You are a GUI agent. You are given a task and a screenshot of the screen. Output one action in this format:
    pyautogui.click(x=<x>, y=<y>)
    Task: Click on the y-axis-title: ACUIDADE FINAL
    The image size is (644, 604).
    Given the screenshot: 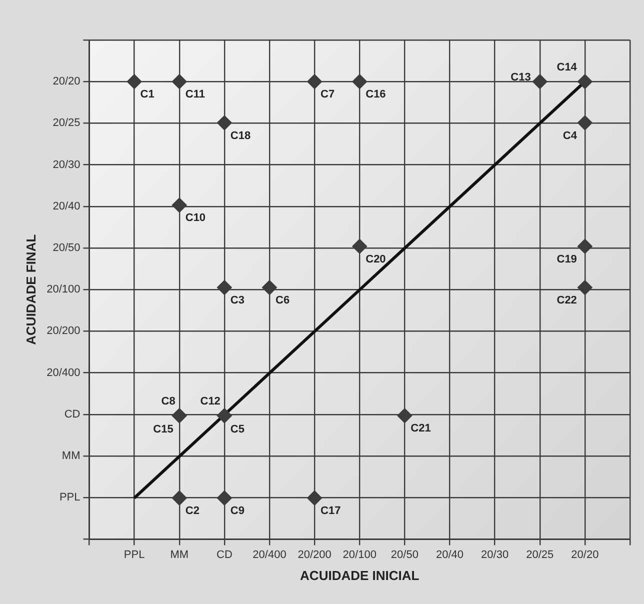 What is the action you would take?
    pyautogui.click(x=30, y=289)
    